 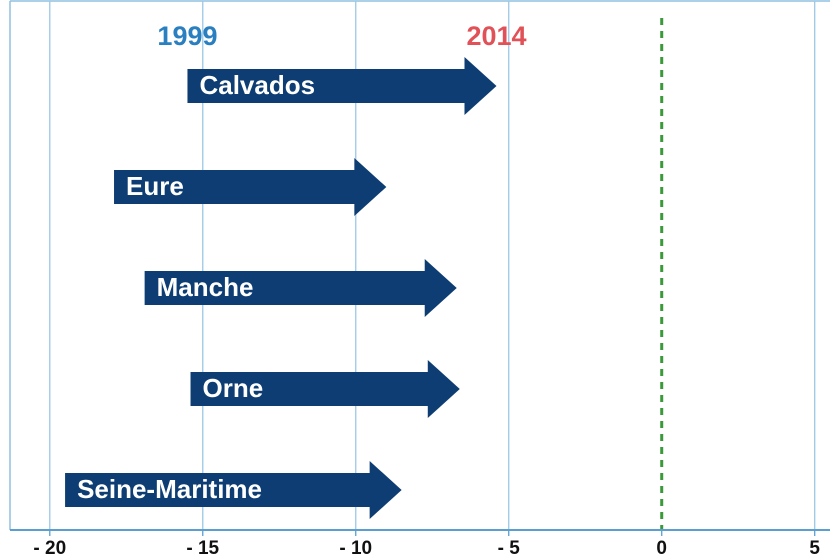 I want to click on x-tick-label: - 5, so click(x=509, y=548).